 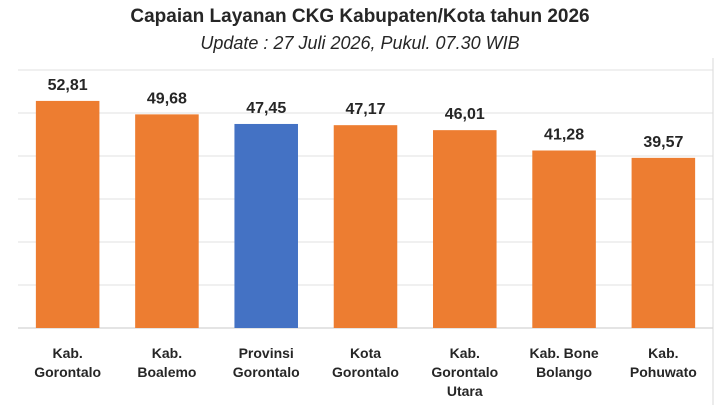 What do you see at coordinates (465, 114) in the screenshot?
I see `data-label: 46,01` at bounding box center [465, 114].